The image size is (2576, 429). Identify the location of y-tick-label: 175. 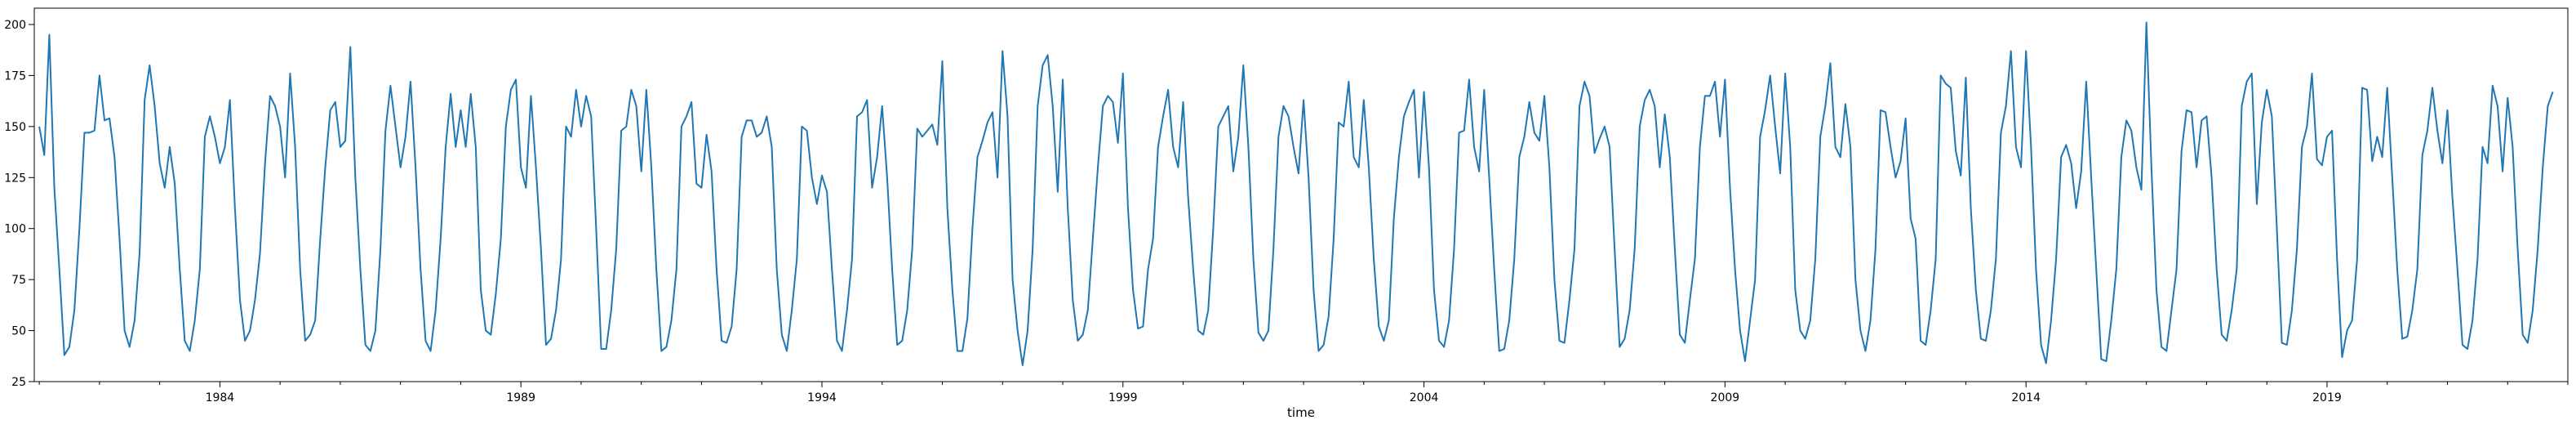
(15, 76).